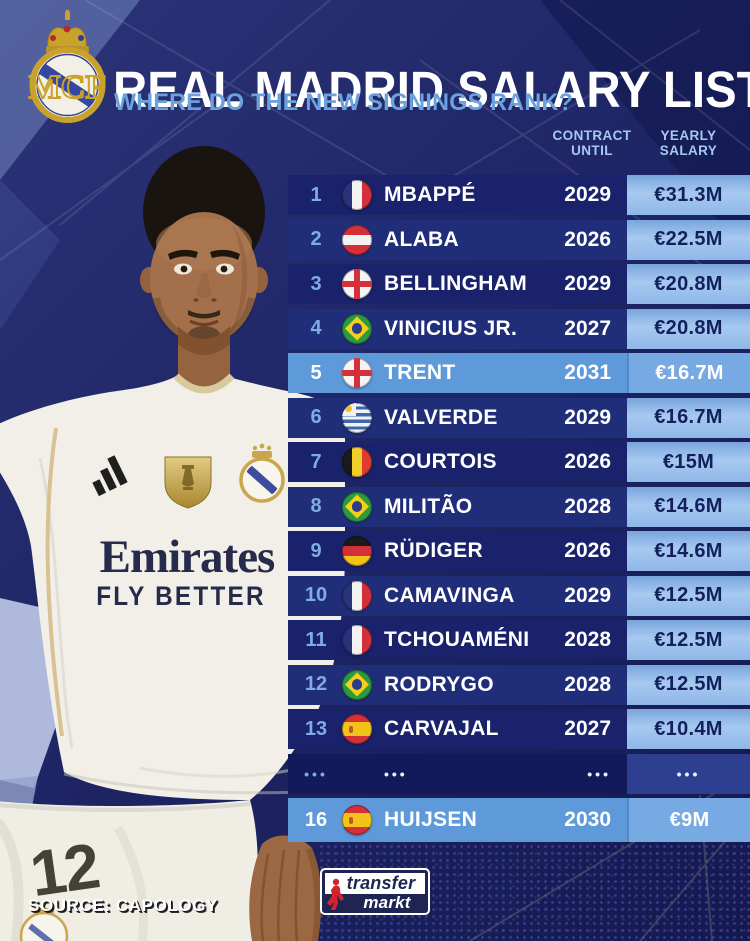 The image size is (750, 941). What do you see at coordinates (344, 102) in the screenshot?
I see `page-subtitle: WHERE DO THE NEW SIGNINGS RANK?` at bounding box center [344, 102].